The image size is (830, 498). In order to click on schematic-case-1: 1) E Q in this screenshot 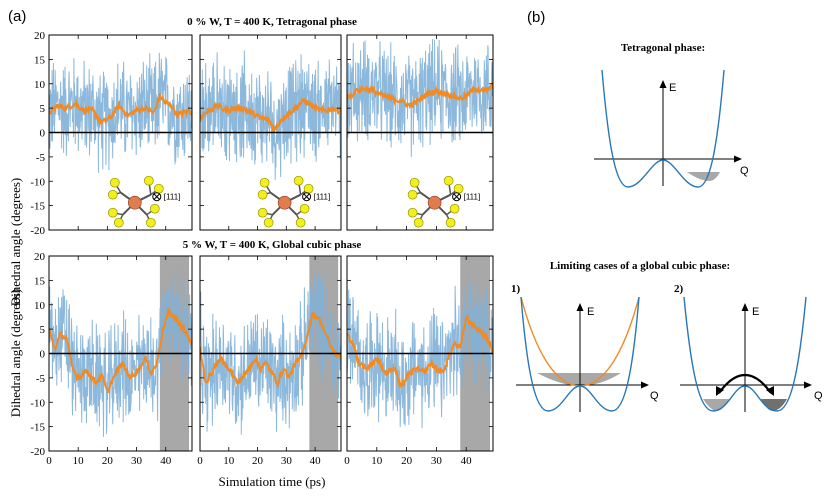, I will do `click(585, 347)`.